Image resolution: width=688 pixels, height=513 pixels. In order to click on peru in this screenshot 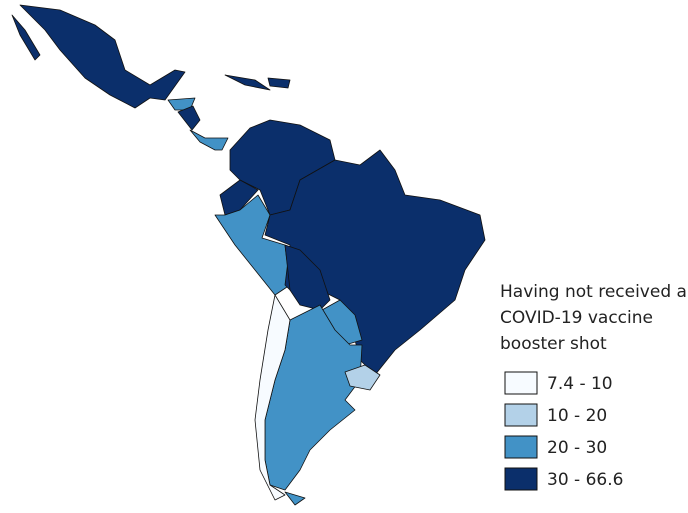, I will do `click(252, 245)`.